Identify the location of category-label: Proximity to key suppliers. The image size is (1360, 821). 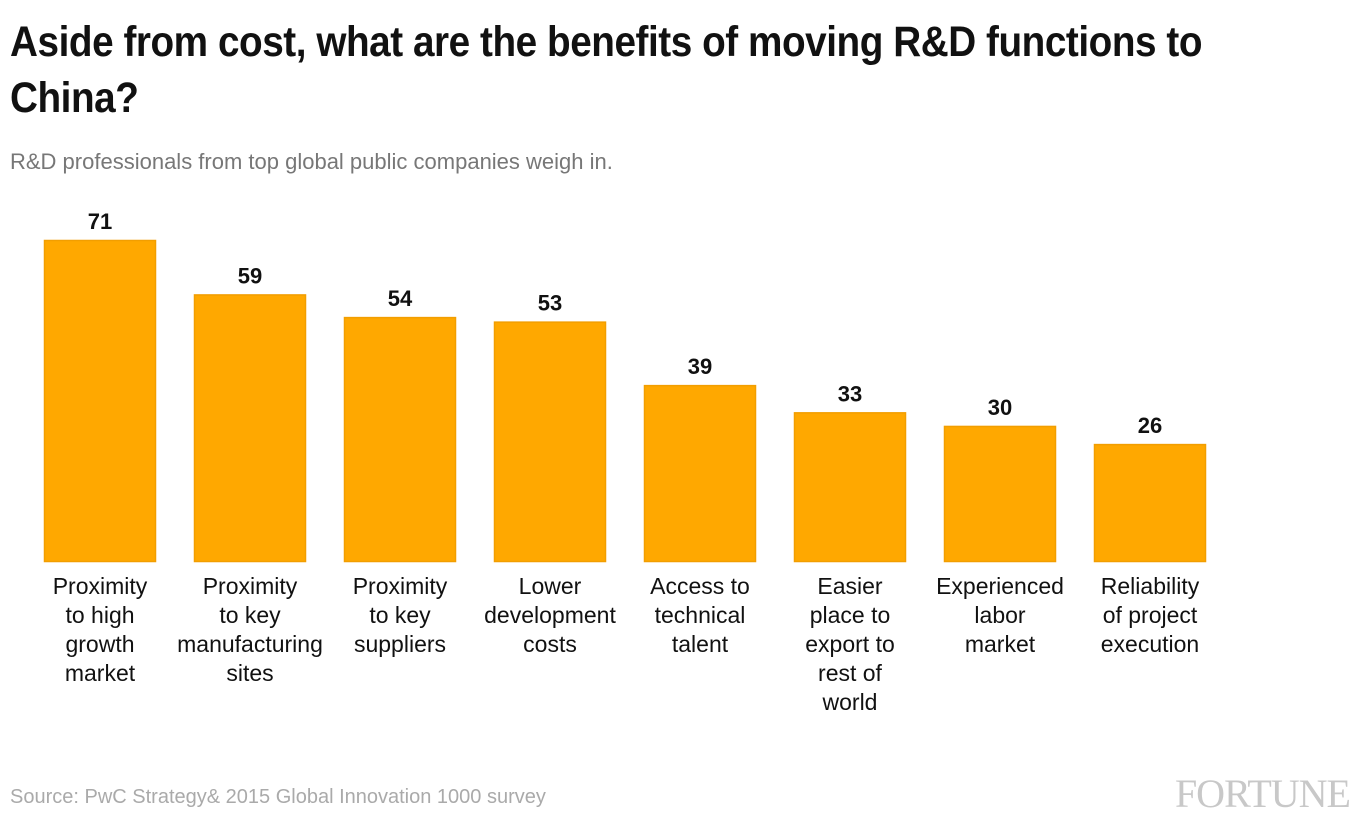
(400, 615).